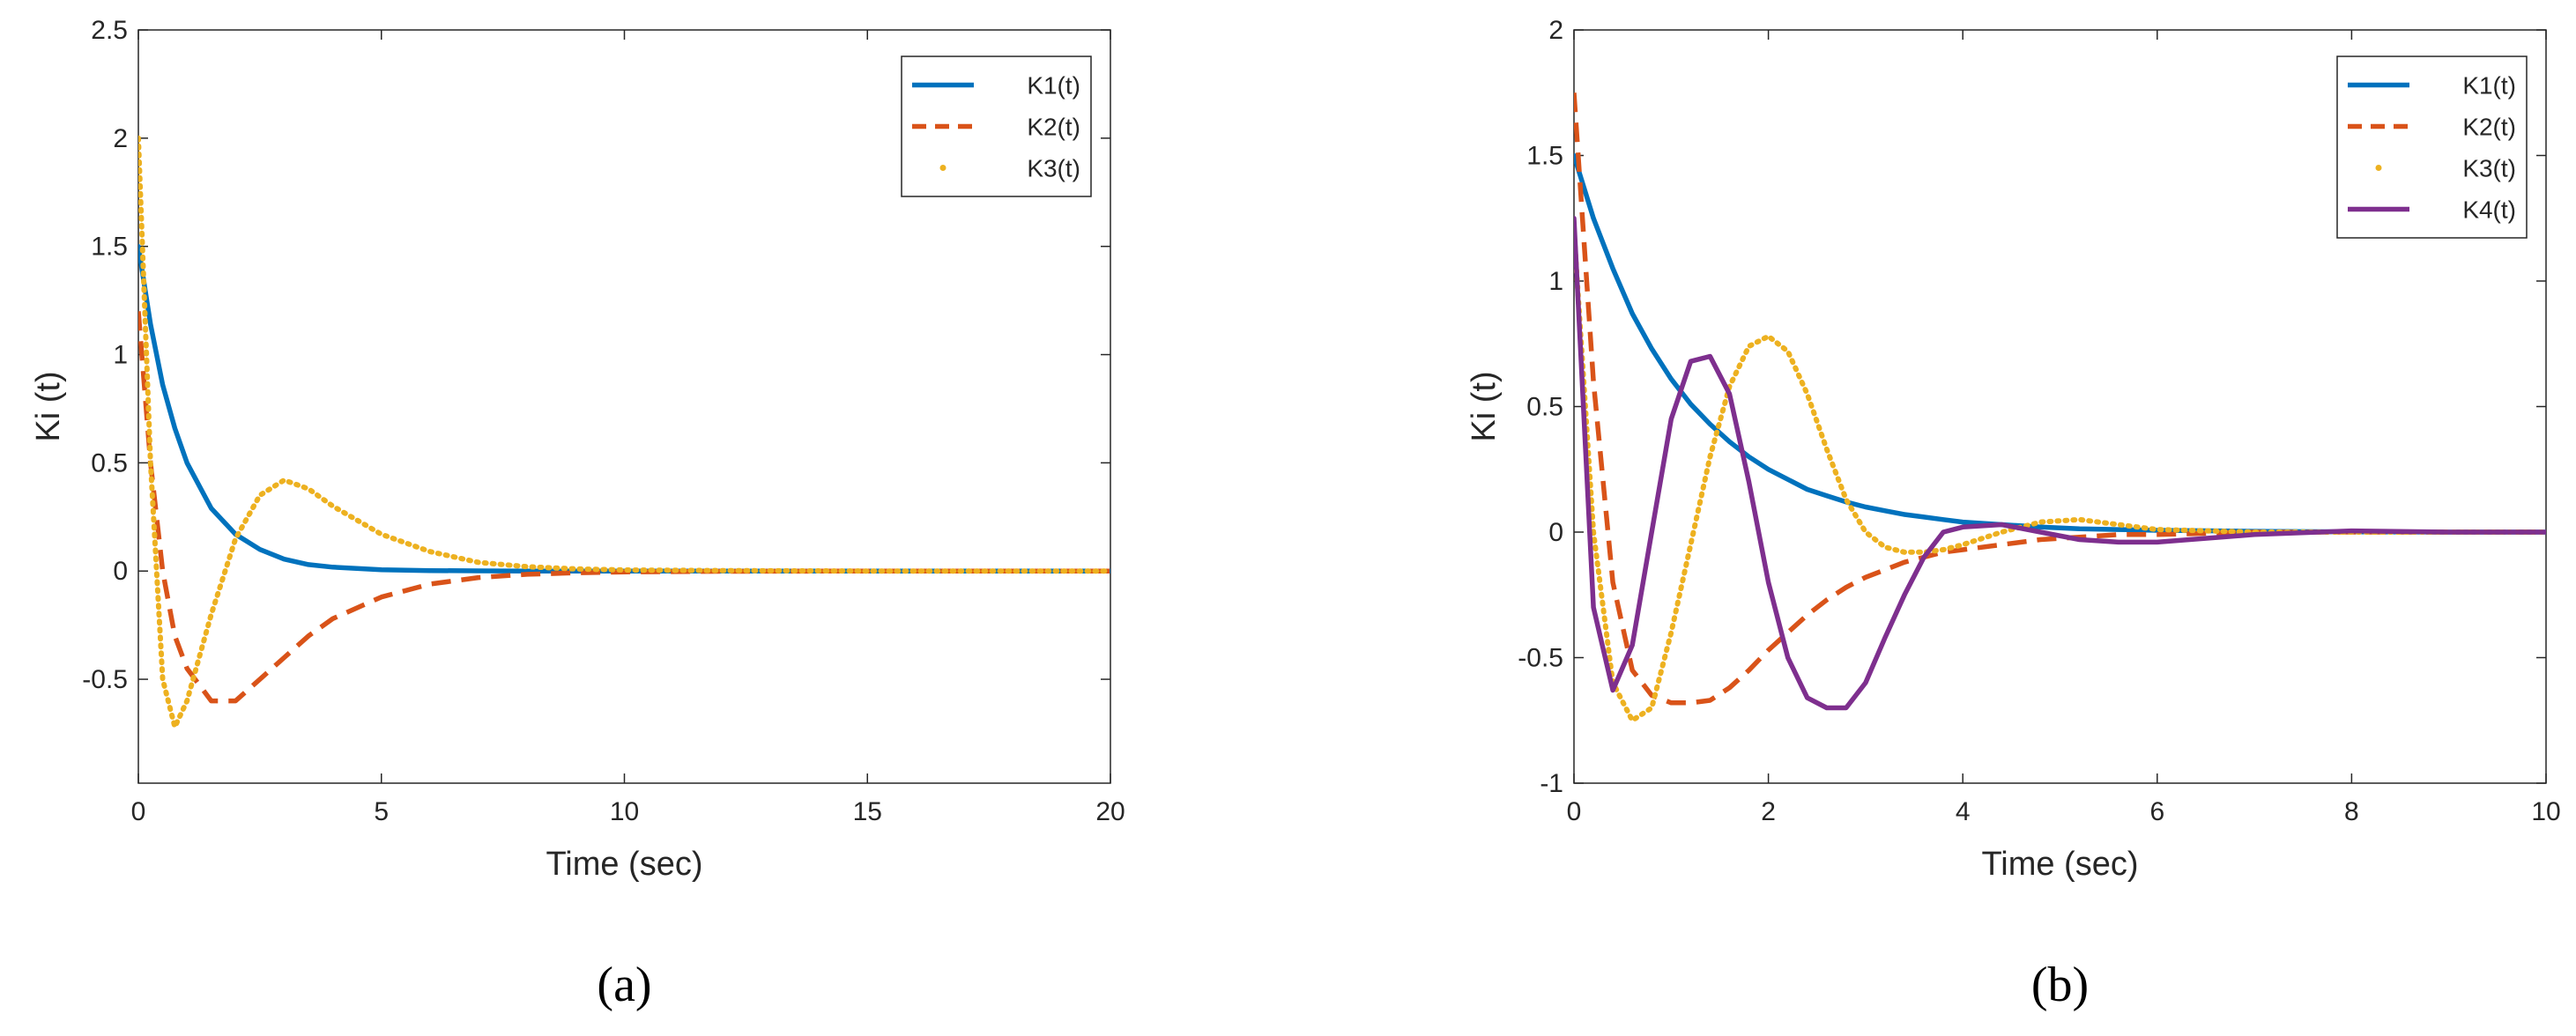 Image resolution: width=2576 pixels, height=1036 pixels. I want to click on x-tick-label: 20, so click(1110, 811).